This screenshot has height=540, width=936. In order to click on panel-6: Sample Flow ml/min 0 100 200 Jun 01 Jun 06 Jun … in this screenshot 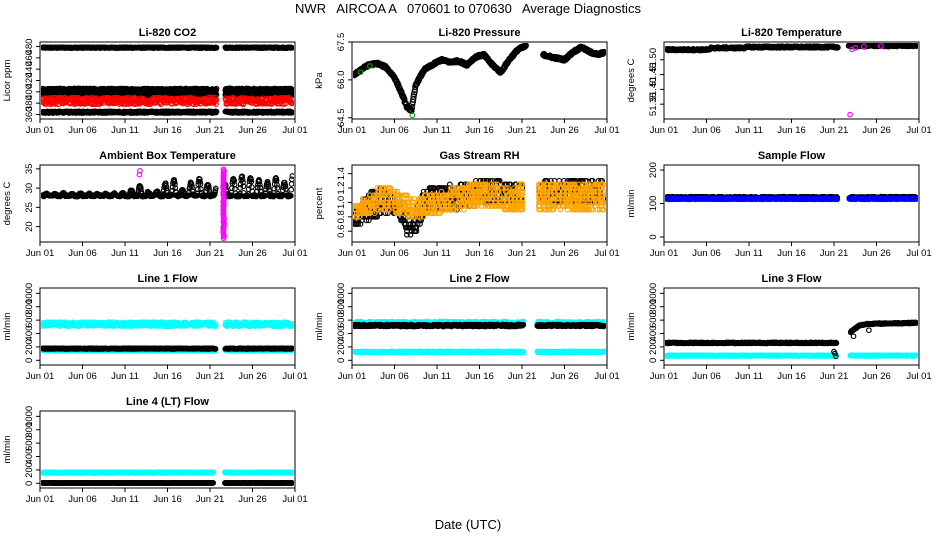, I will do `click(779, 204)`.